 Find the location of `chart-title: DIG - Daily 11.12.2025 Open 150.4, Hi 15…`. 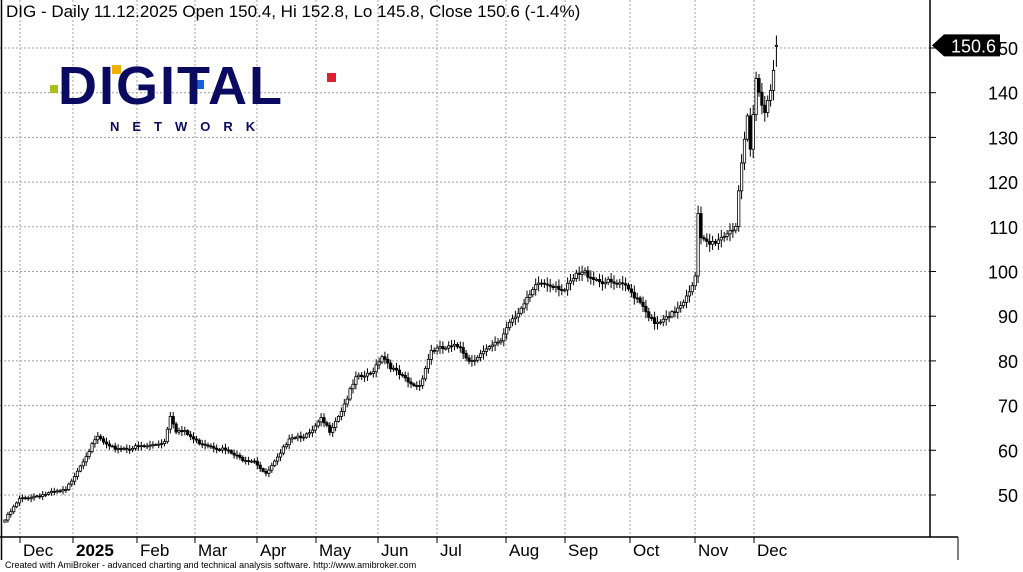

chart-title: DIG - Daily 11.12.2025 Open 150.4, Hi 15… is located at coordinates (293, 11).